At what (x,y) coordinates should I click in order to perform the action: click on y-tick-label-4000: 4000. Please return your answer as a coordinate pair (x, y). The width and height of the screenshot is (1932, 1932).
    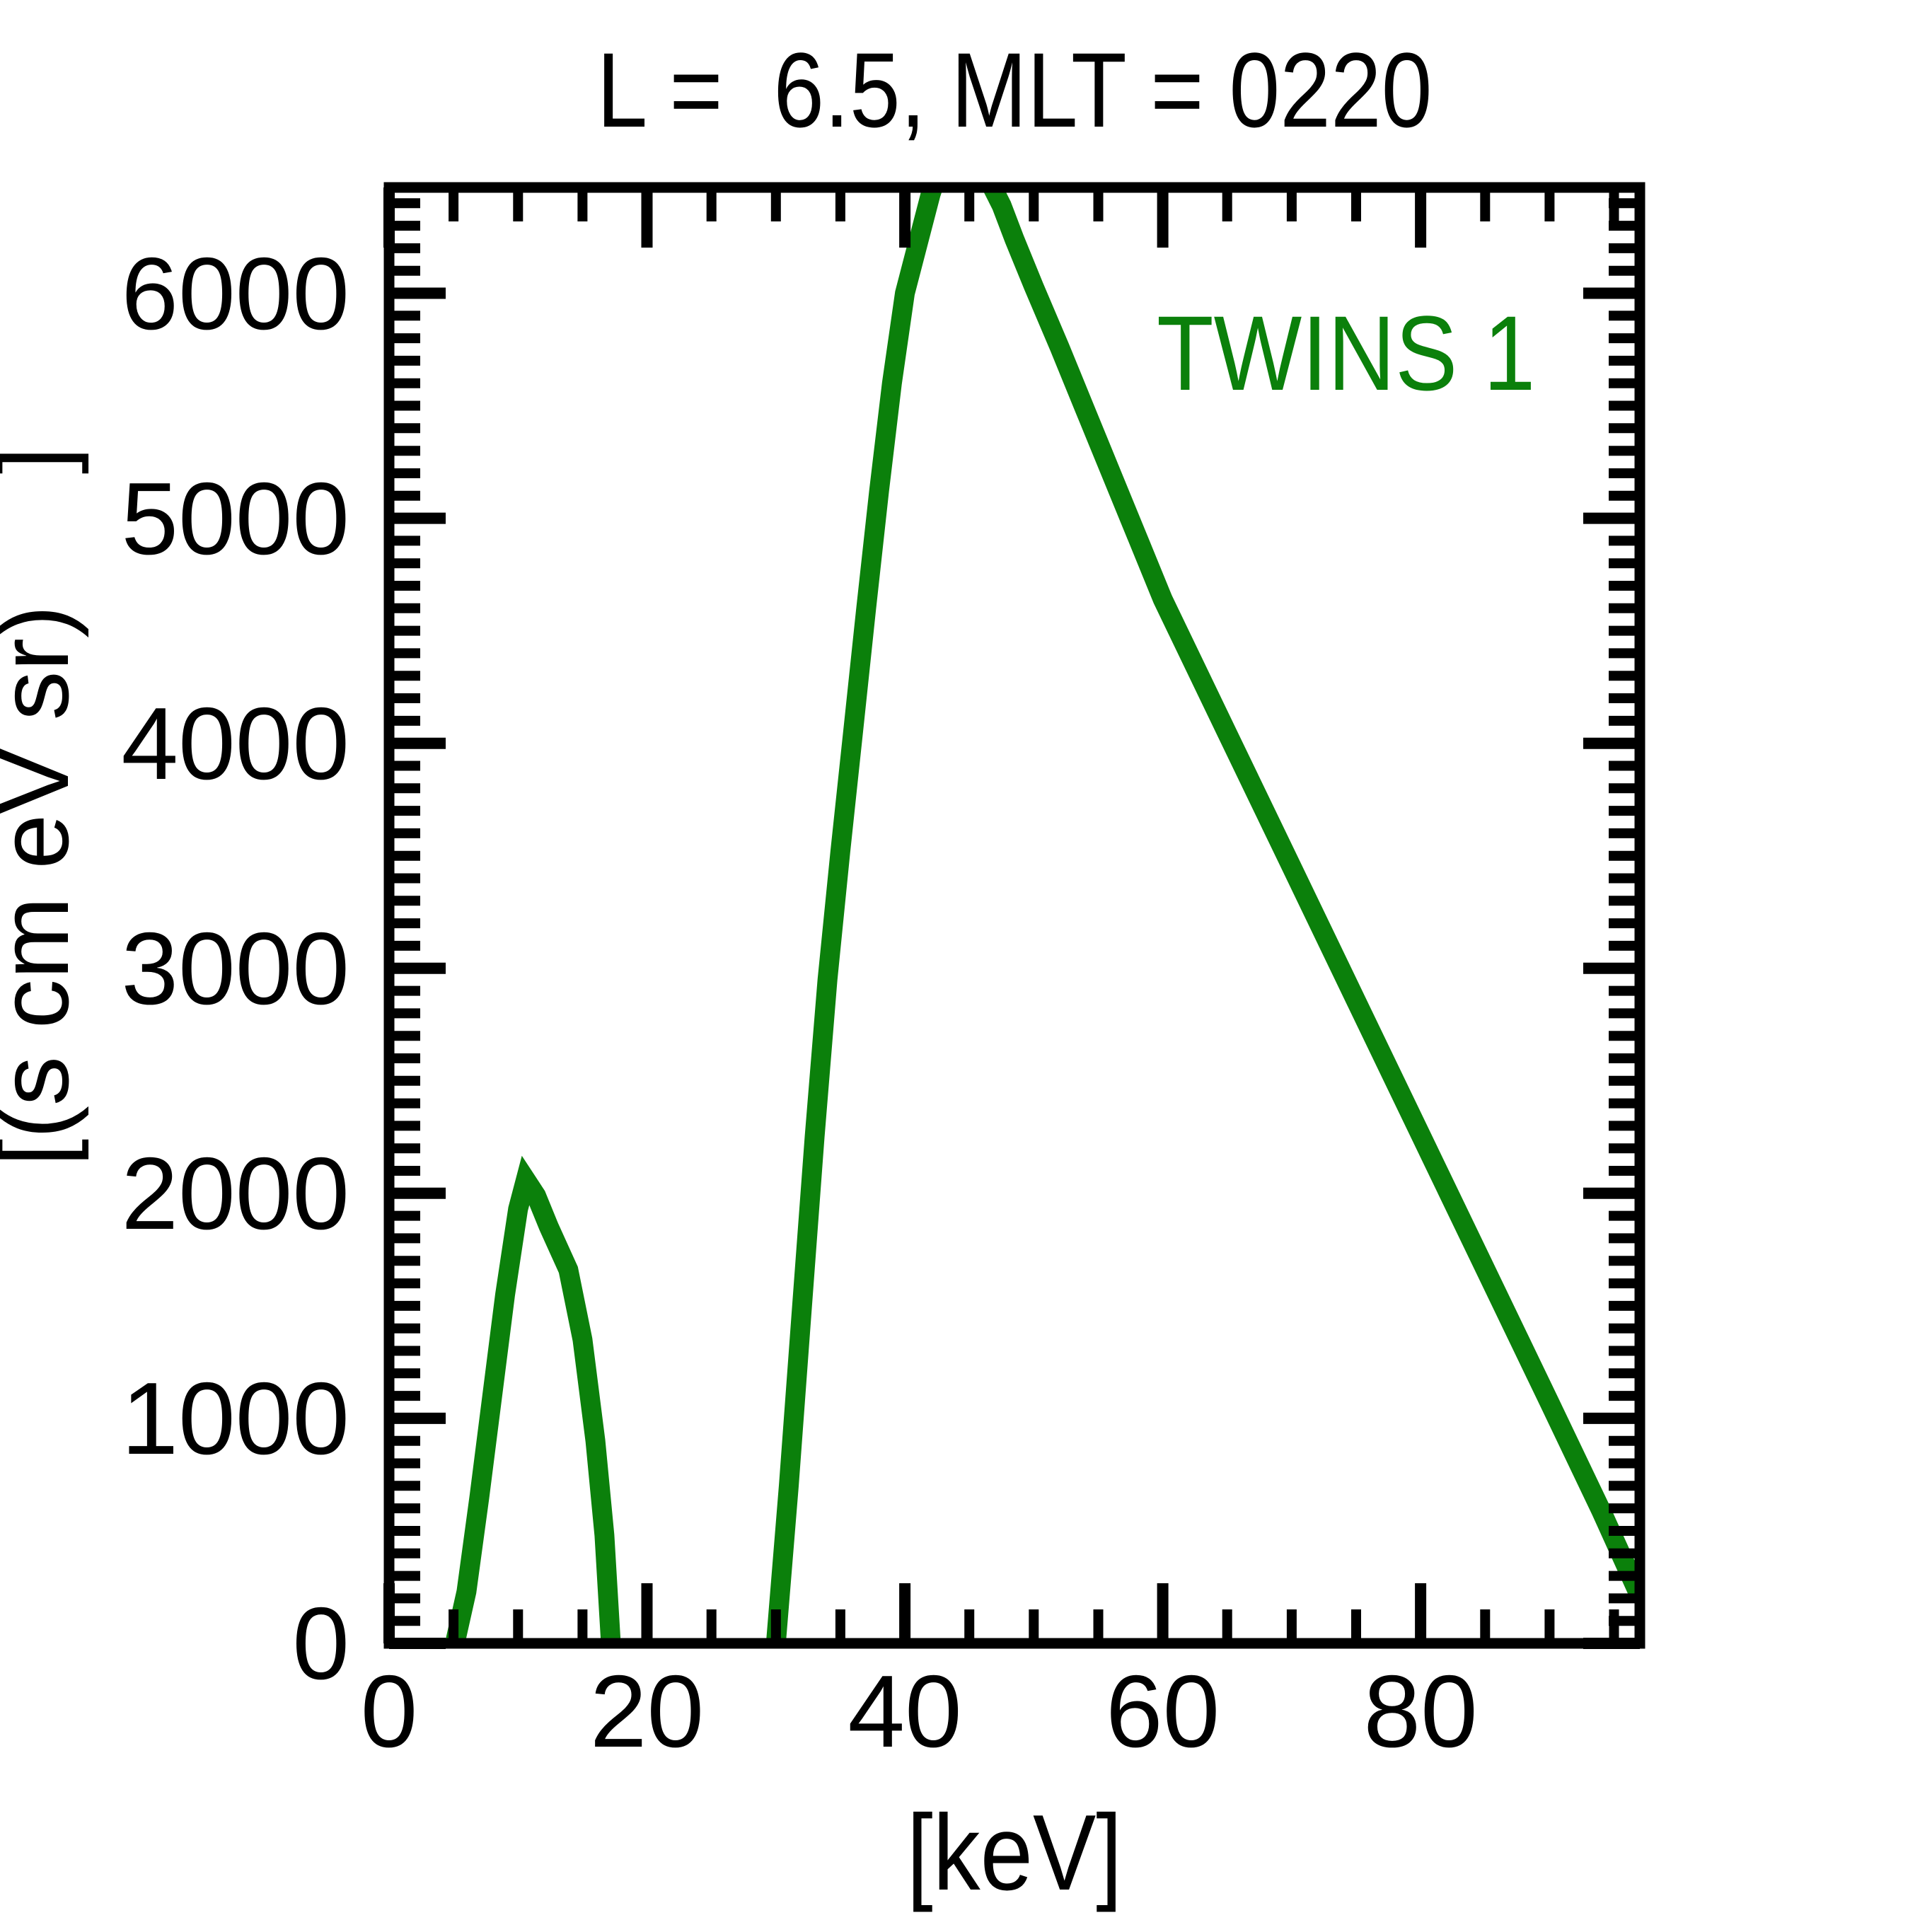
    Looking at the image, I should click on (235, 743).